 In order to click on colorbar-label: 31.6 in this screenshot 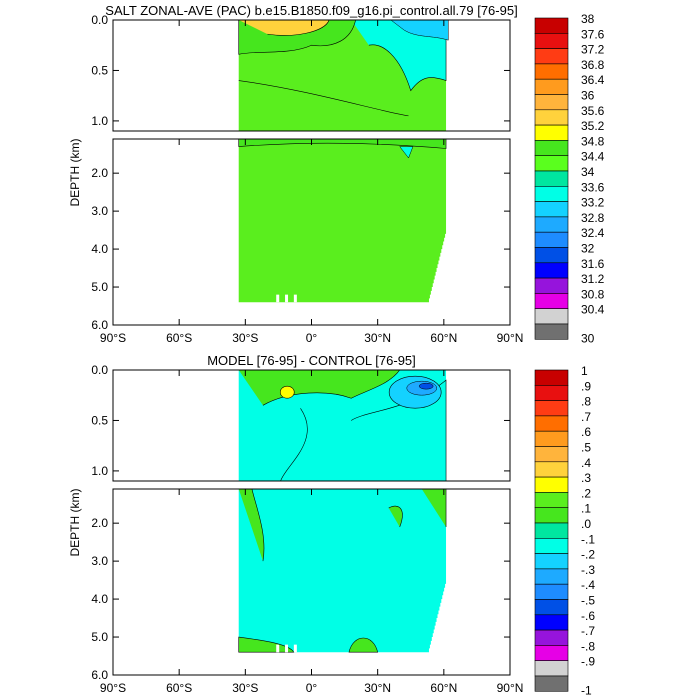, I will do `click(593, 264)`.